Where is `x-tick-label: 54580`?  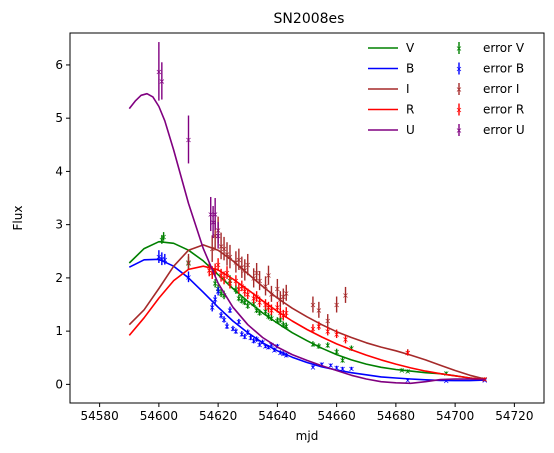 x-tick-label: 54580 is located at coordinates (100, 416).